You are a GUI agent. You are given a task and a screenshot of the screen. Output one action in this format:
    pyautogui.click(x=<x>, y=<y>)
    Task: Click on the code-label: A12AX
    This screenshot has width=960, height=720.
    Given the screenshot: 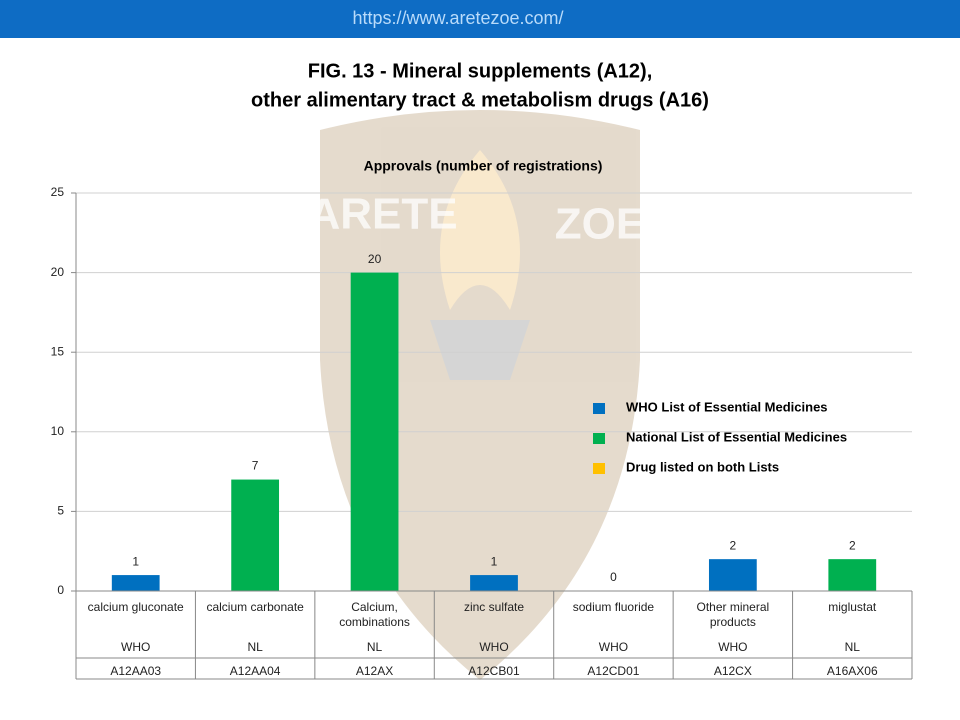 What is the action you would take?
    pyautogui.click(x=374, y=671)
    